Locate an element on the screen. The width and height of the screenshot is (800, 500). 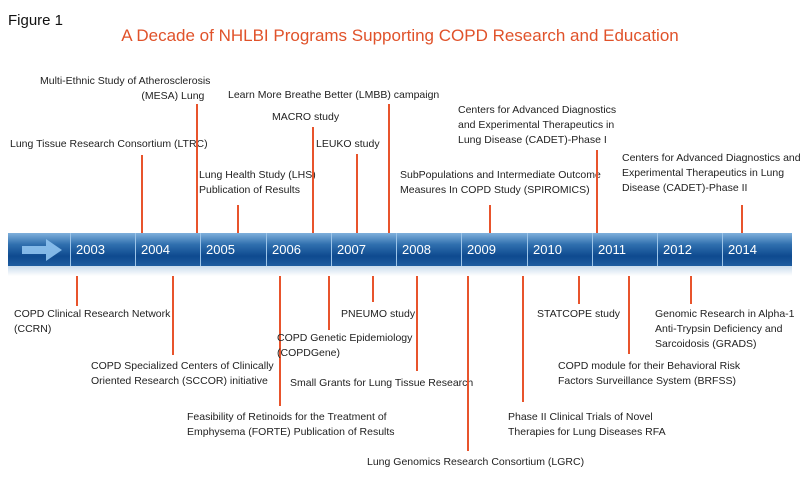
year-2003: 2003 is located at coordinates (90, 249).